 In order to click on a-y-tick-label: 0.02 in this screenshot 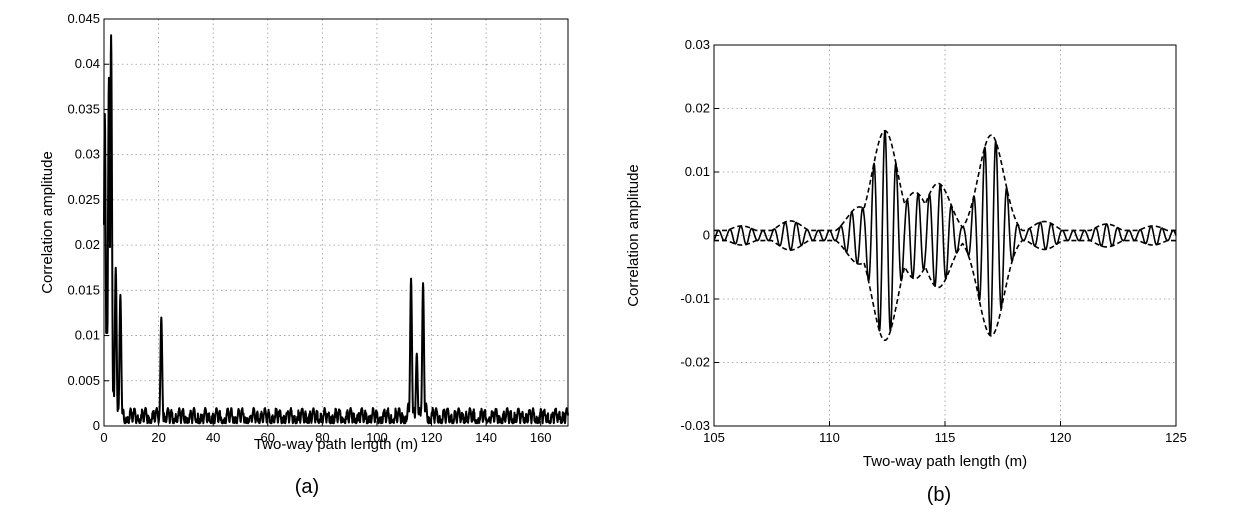, I will do `click(87, 244)`.